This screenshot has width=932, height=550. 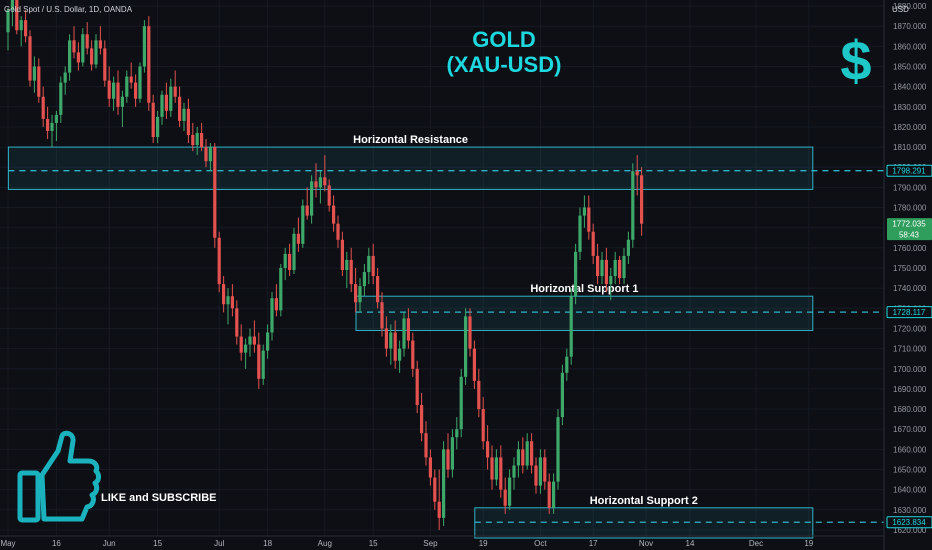 What do you see at coordinates (909, 171) in the screenshot?
I see `resistance-price-marker-text: 1798.291` at bounding box center [909, 171].